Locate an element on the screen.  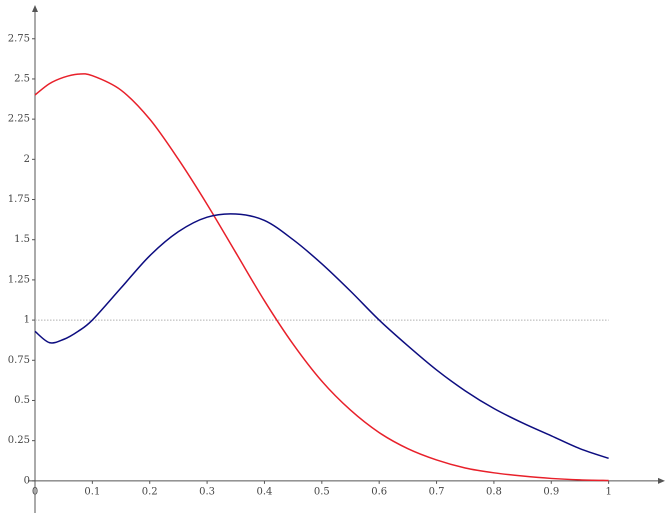
y-tick-label: 2.5 is located at coordinates (22, 78).